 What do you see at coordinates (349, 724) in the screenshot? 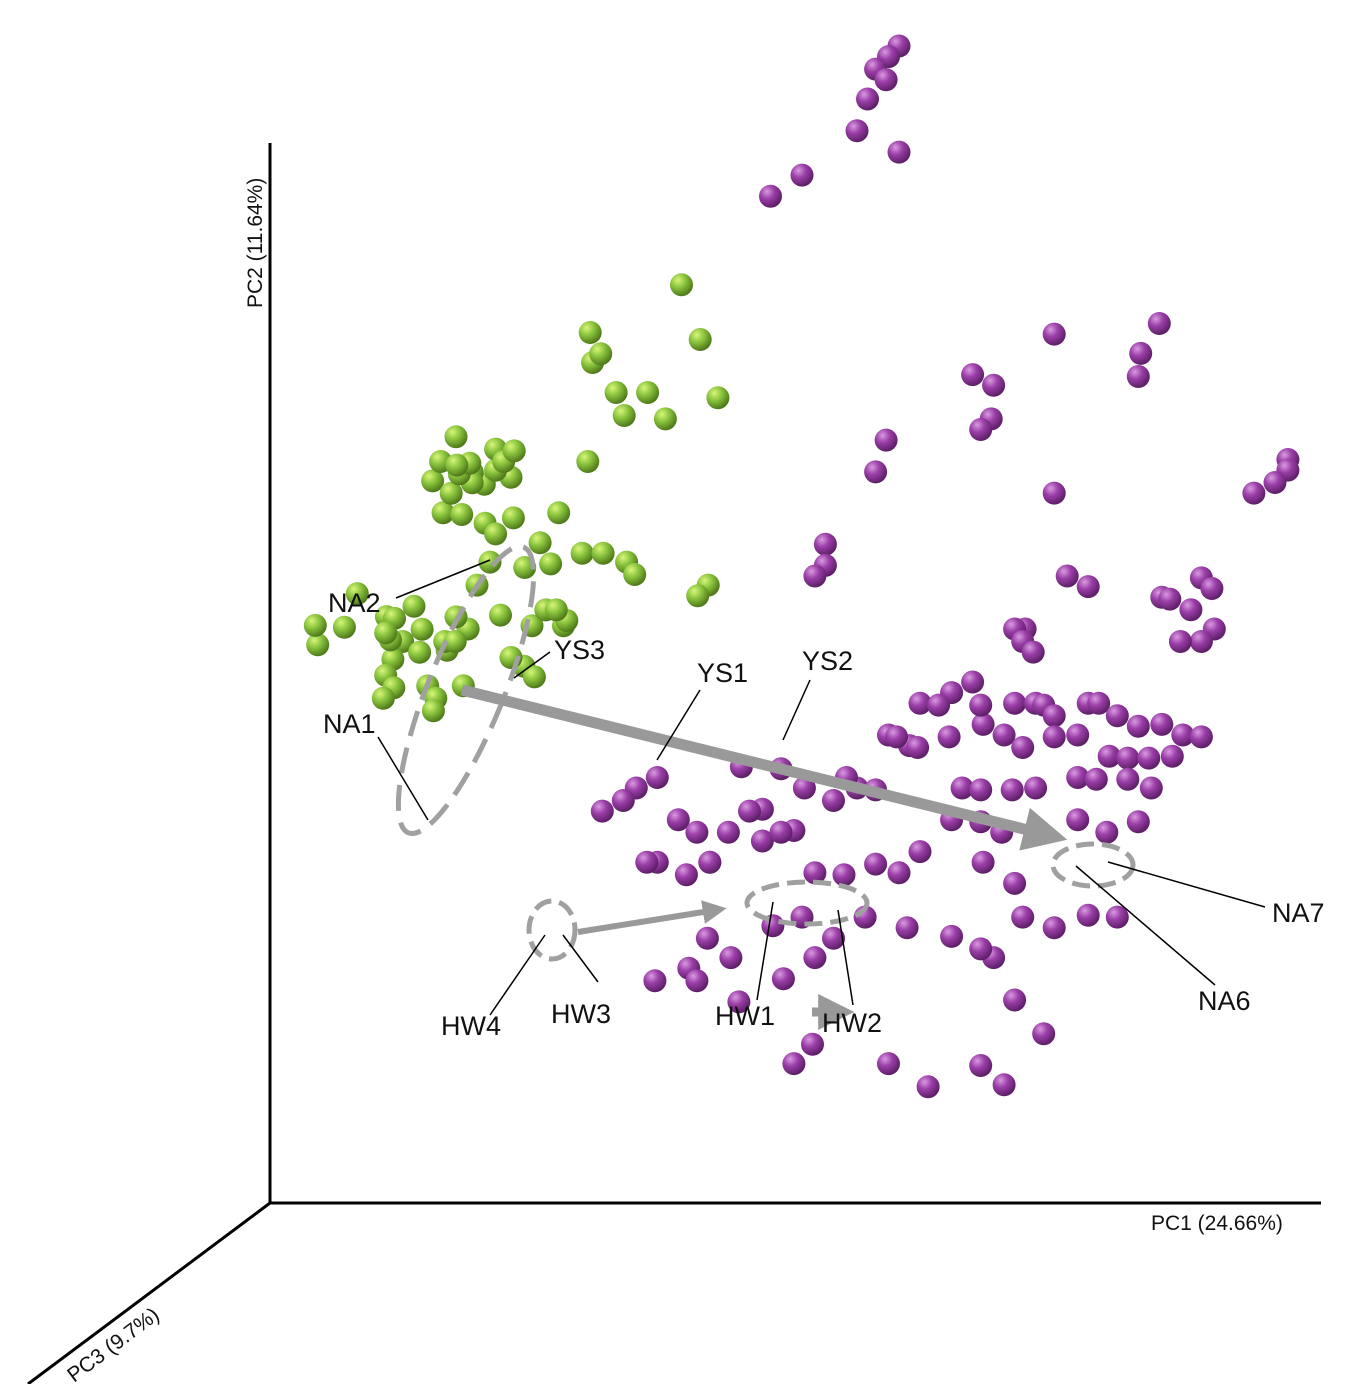
I see `label-na1: NA1` at bounding box center [349, 724].